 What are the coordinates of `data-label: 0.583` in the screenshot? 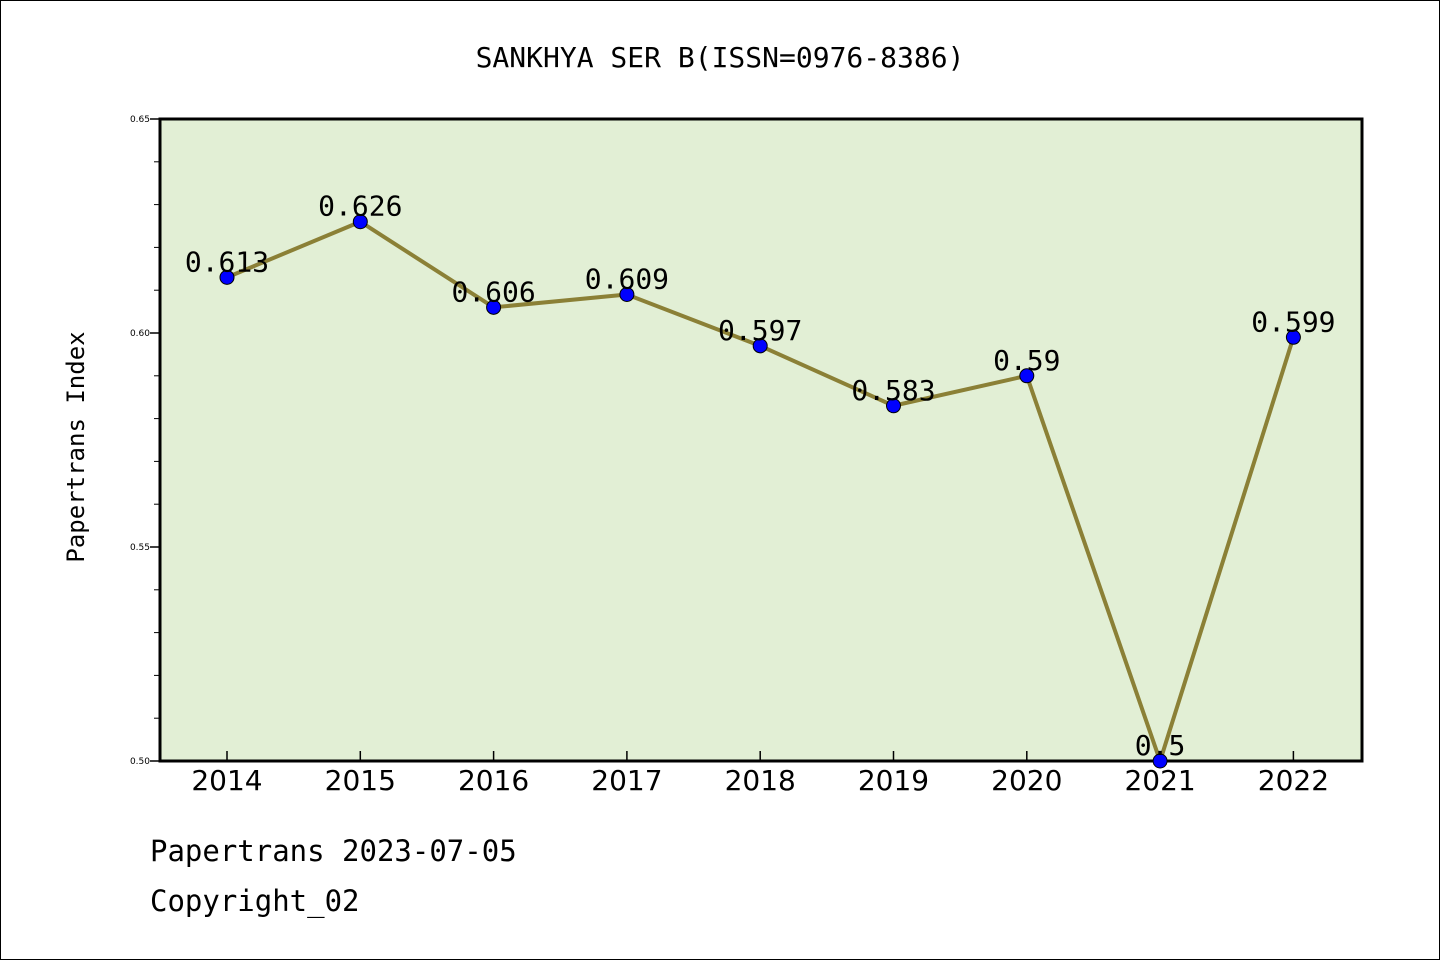 It's located at (893, 390).